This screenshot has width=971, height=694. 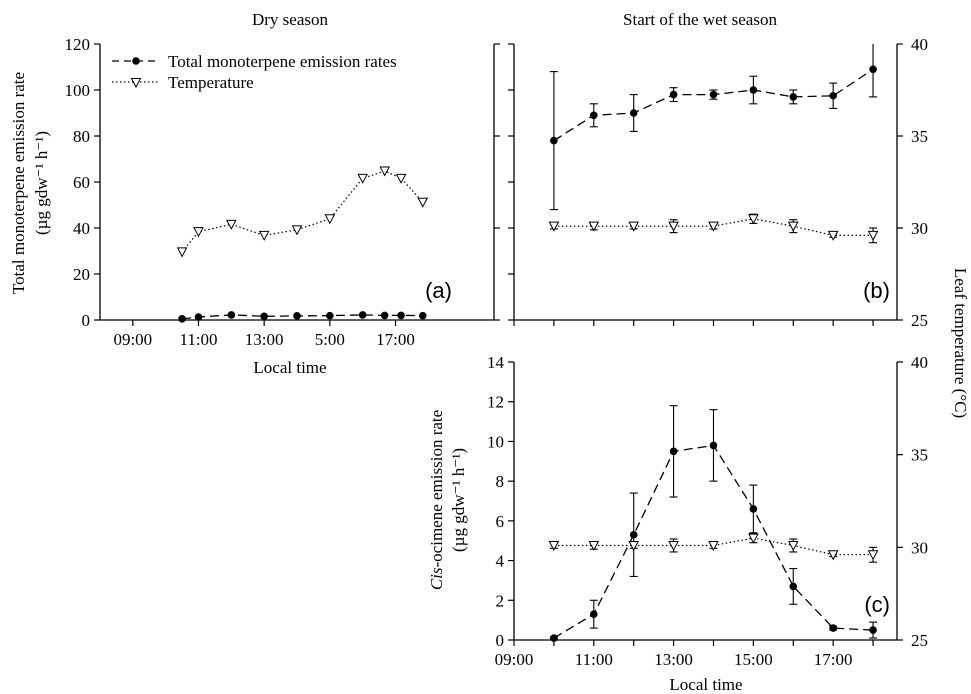 I want to click on right-ytick-label-b: 35, so click(x=919, y=136).